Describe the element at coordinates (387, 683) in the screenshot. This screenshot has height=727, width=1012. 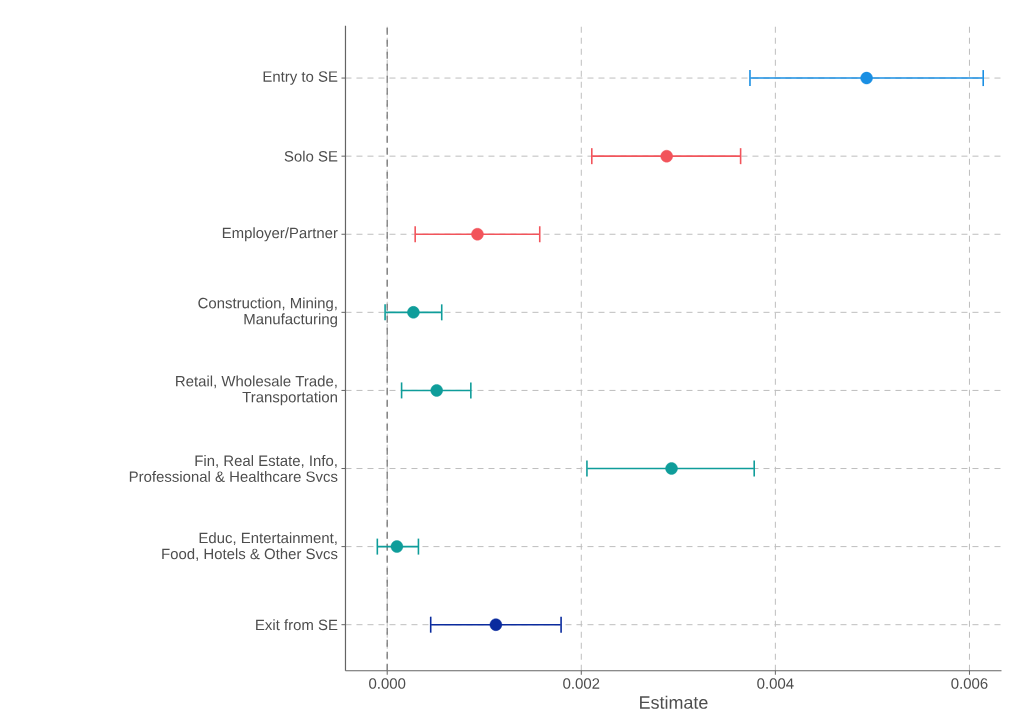
I see `x-tick-label: 0.000` at that location.